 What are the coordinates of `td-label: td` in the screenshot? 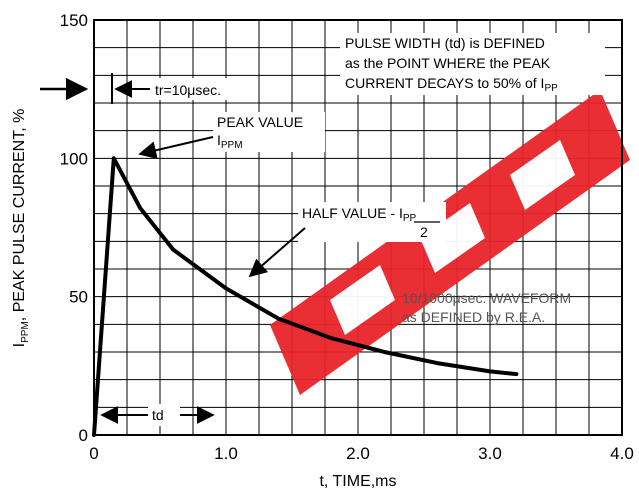 It's located at (158, 415).